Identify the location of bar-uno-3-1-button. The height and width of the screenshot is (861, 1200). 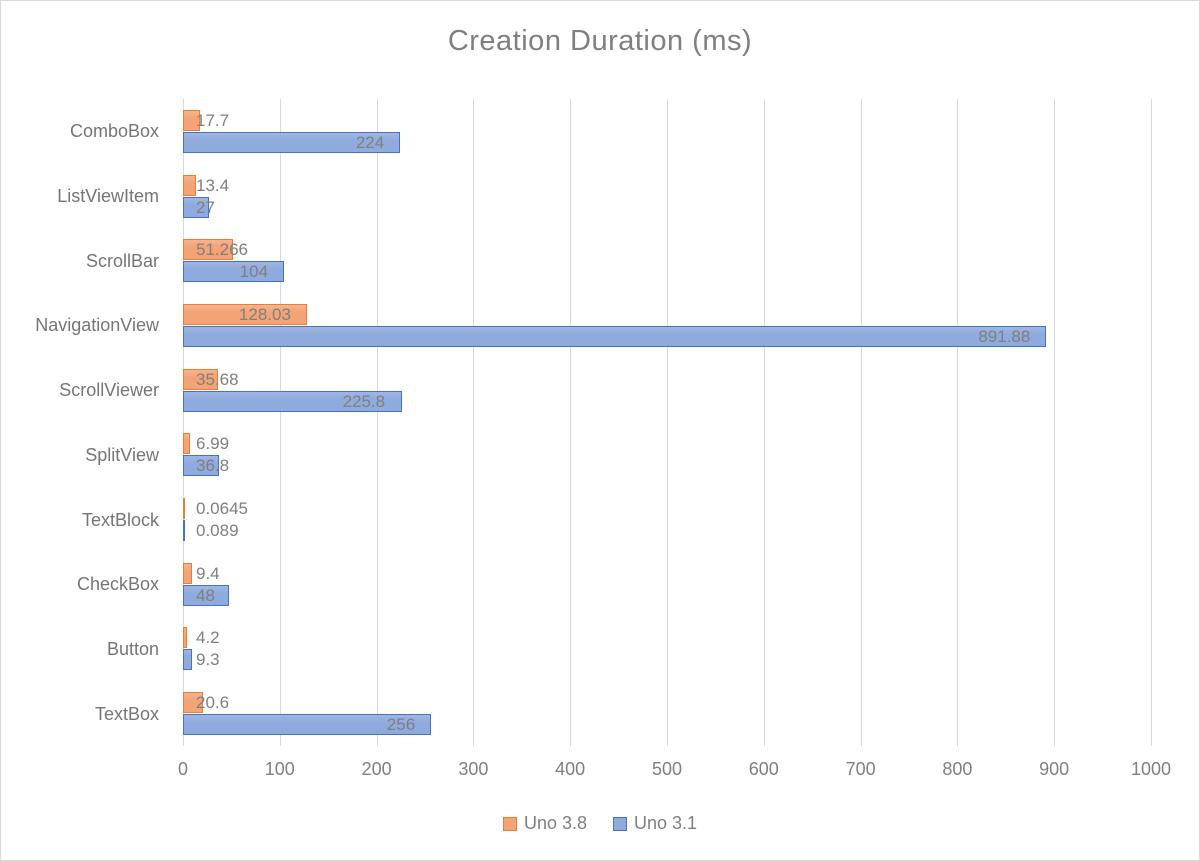
(187, 660).